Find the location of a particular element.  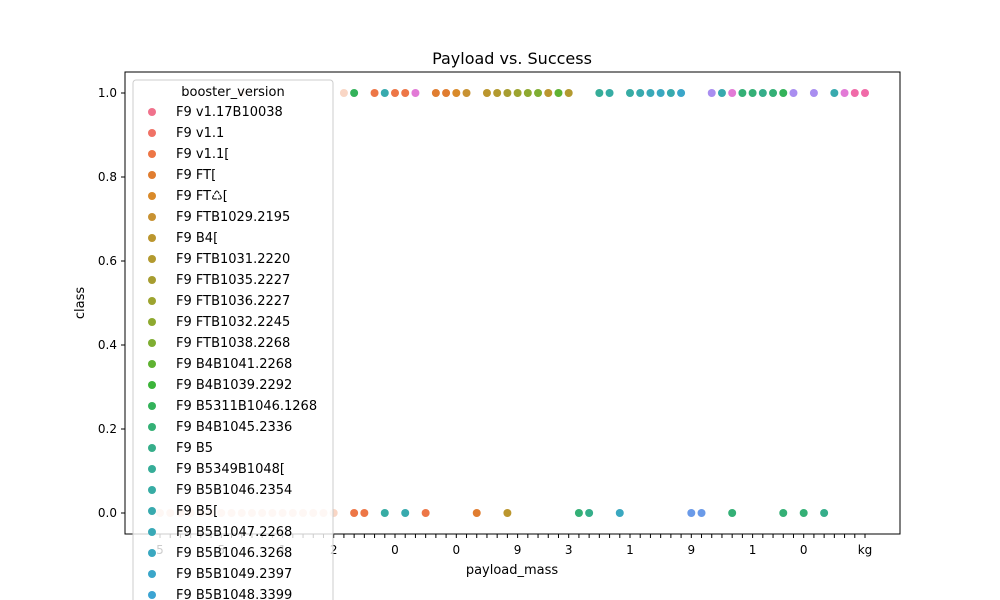

legend-label: F9 FTB1029.2195 is located at coordinates (233, 217).